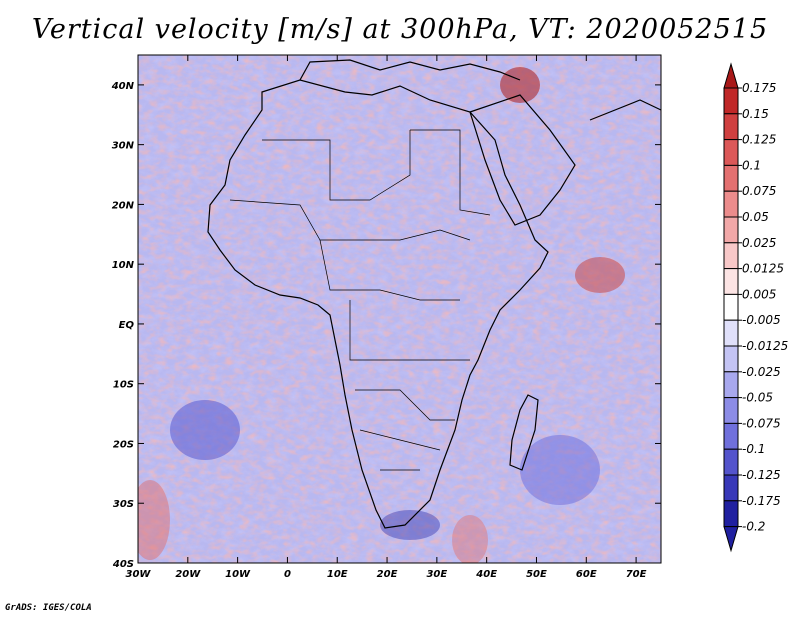  Describe the element at coordinates (765, 346) in the screenshot. I see `colorbar-label: -0.0125` at that location.